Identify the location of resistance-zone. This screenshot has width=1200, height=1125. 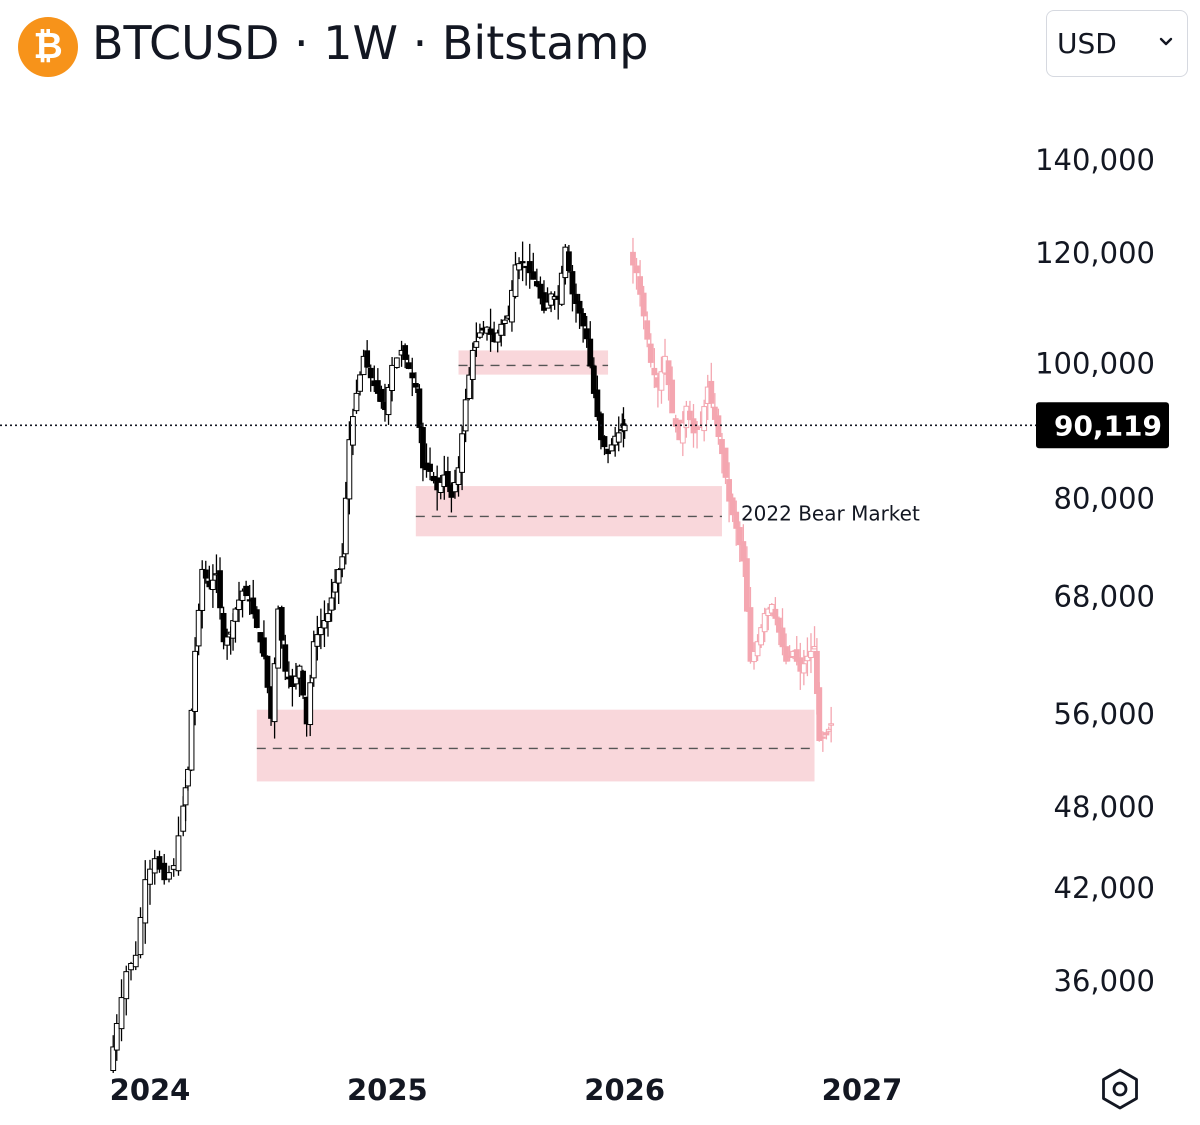
(533, 362).